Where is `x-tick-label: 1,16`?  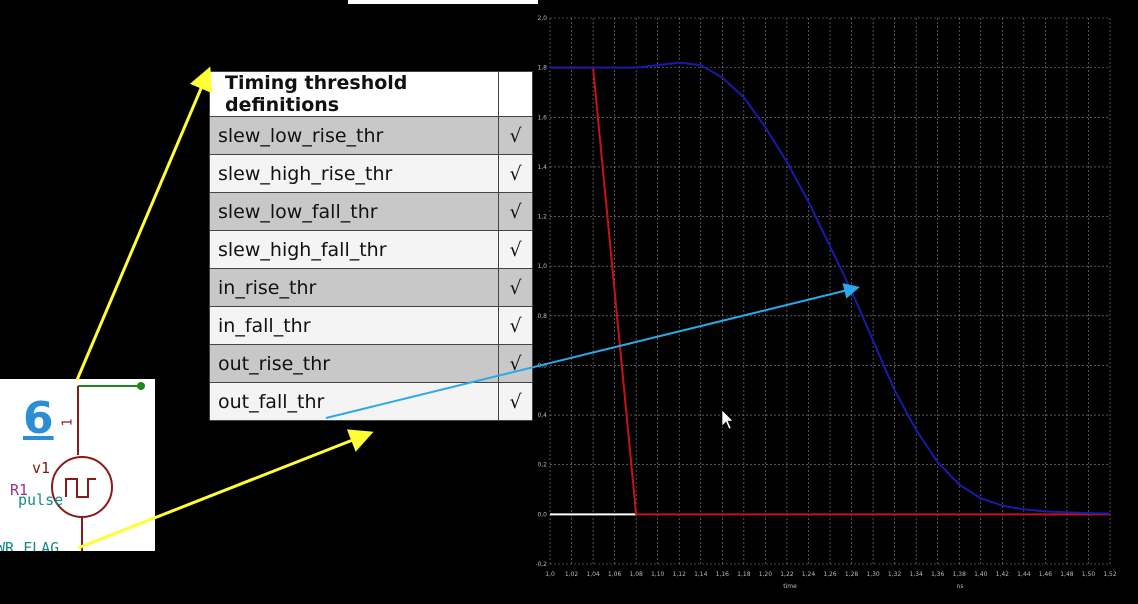
x-tick-label: 1,16 is located at coordinates (723, 574).